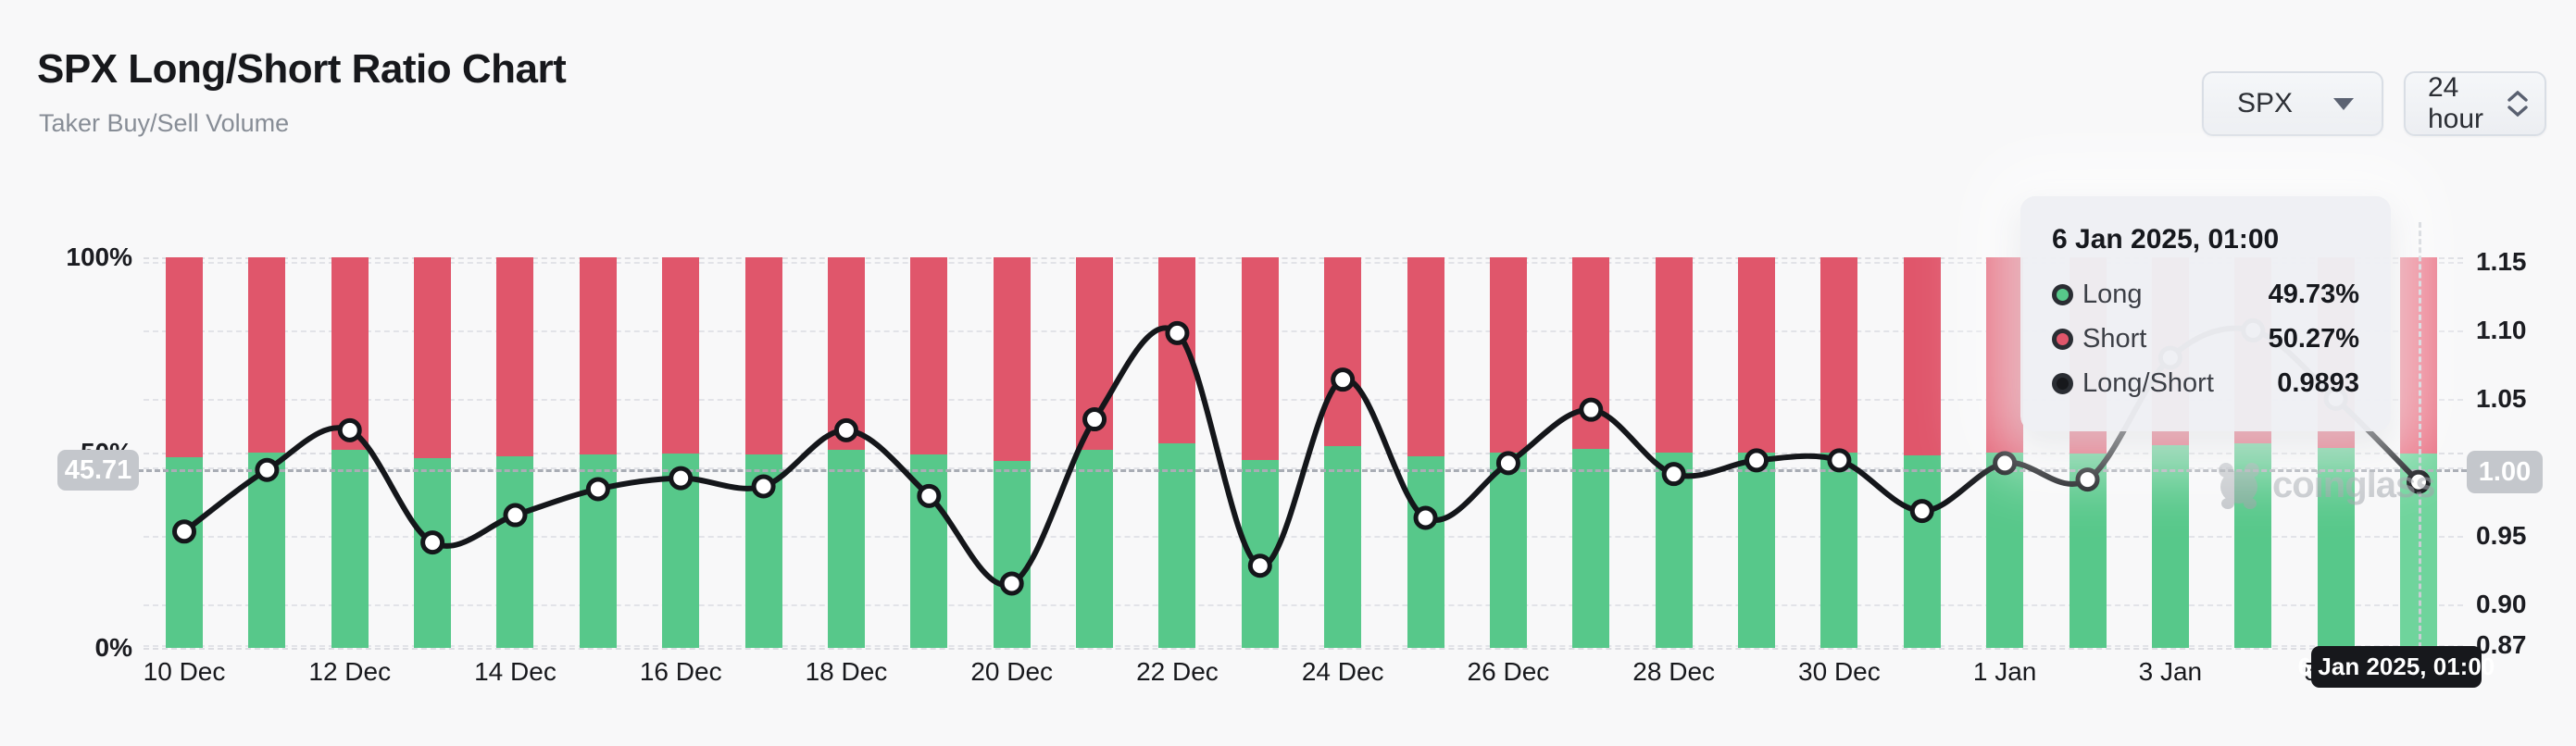  I want to click on x-axis-tick-3-jan: 3 Jan, so click(2170, 671).